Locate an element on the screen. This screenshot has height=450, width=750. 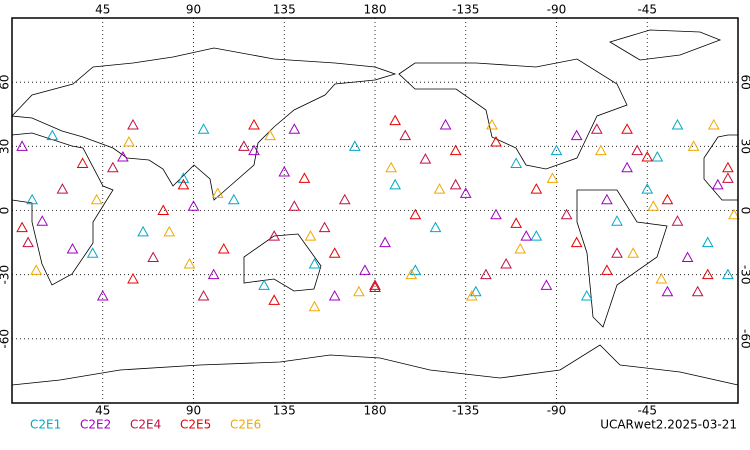
x-tick-label-top: -45 is located at coordinates (647, 10).